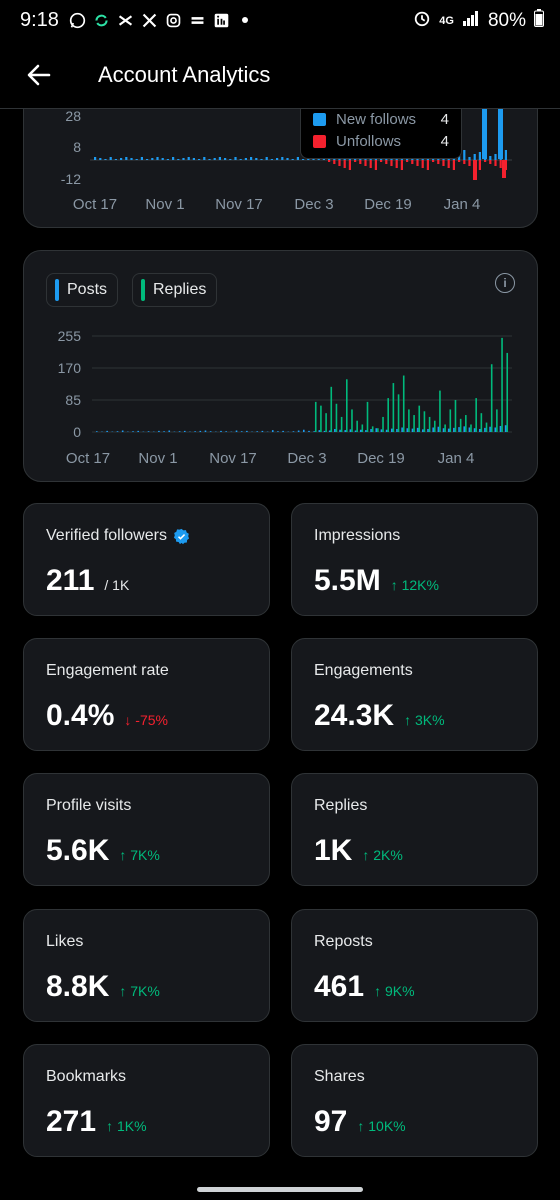 This screenshot has height=1200, width=560. I want to click on dot-icon, so click(245, 20).